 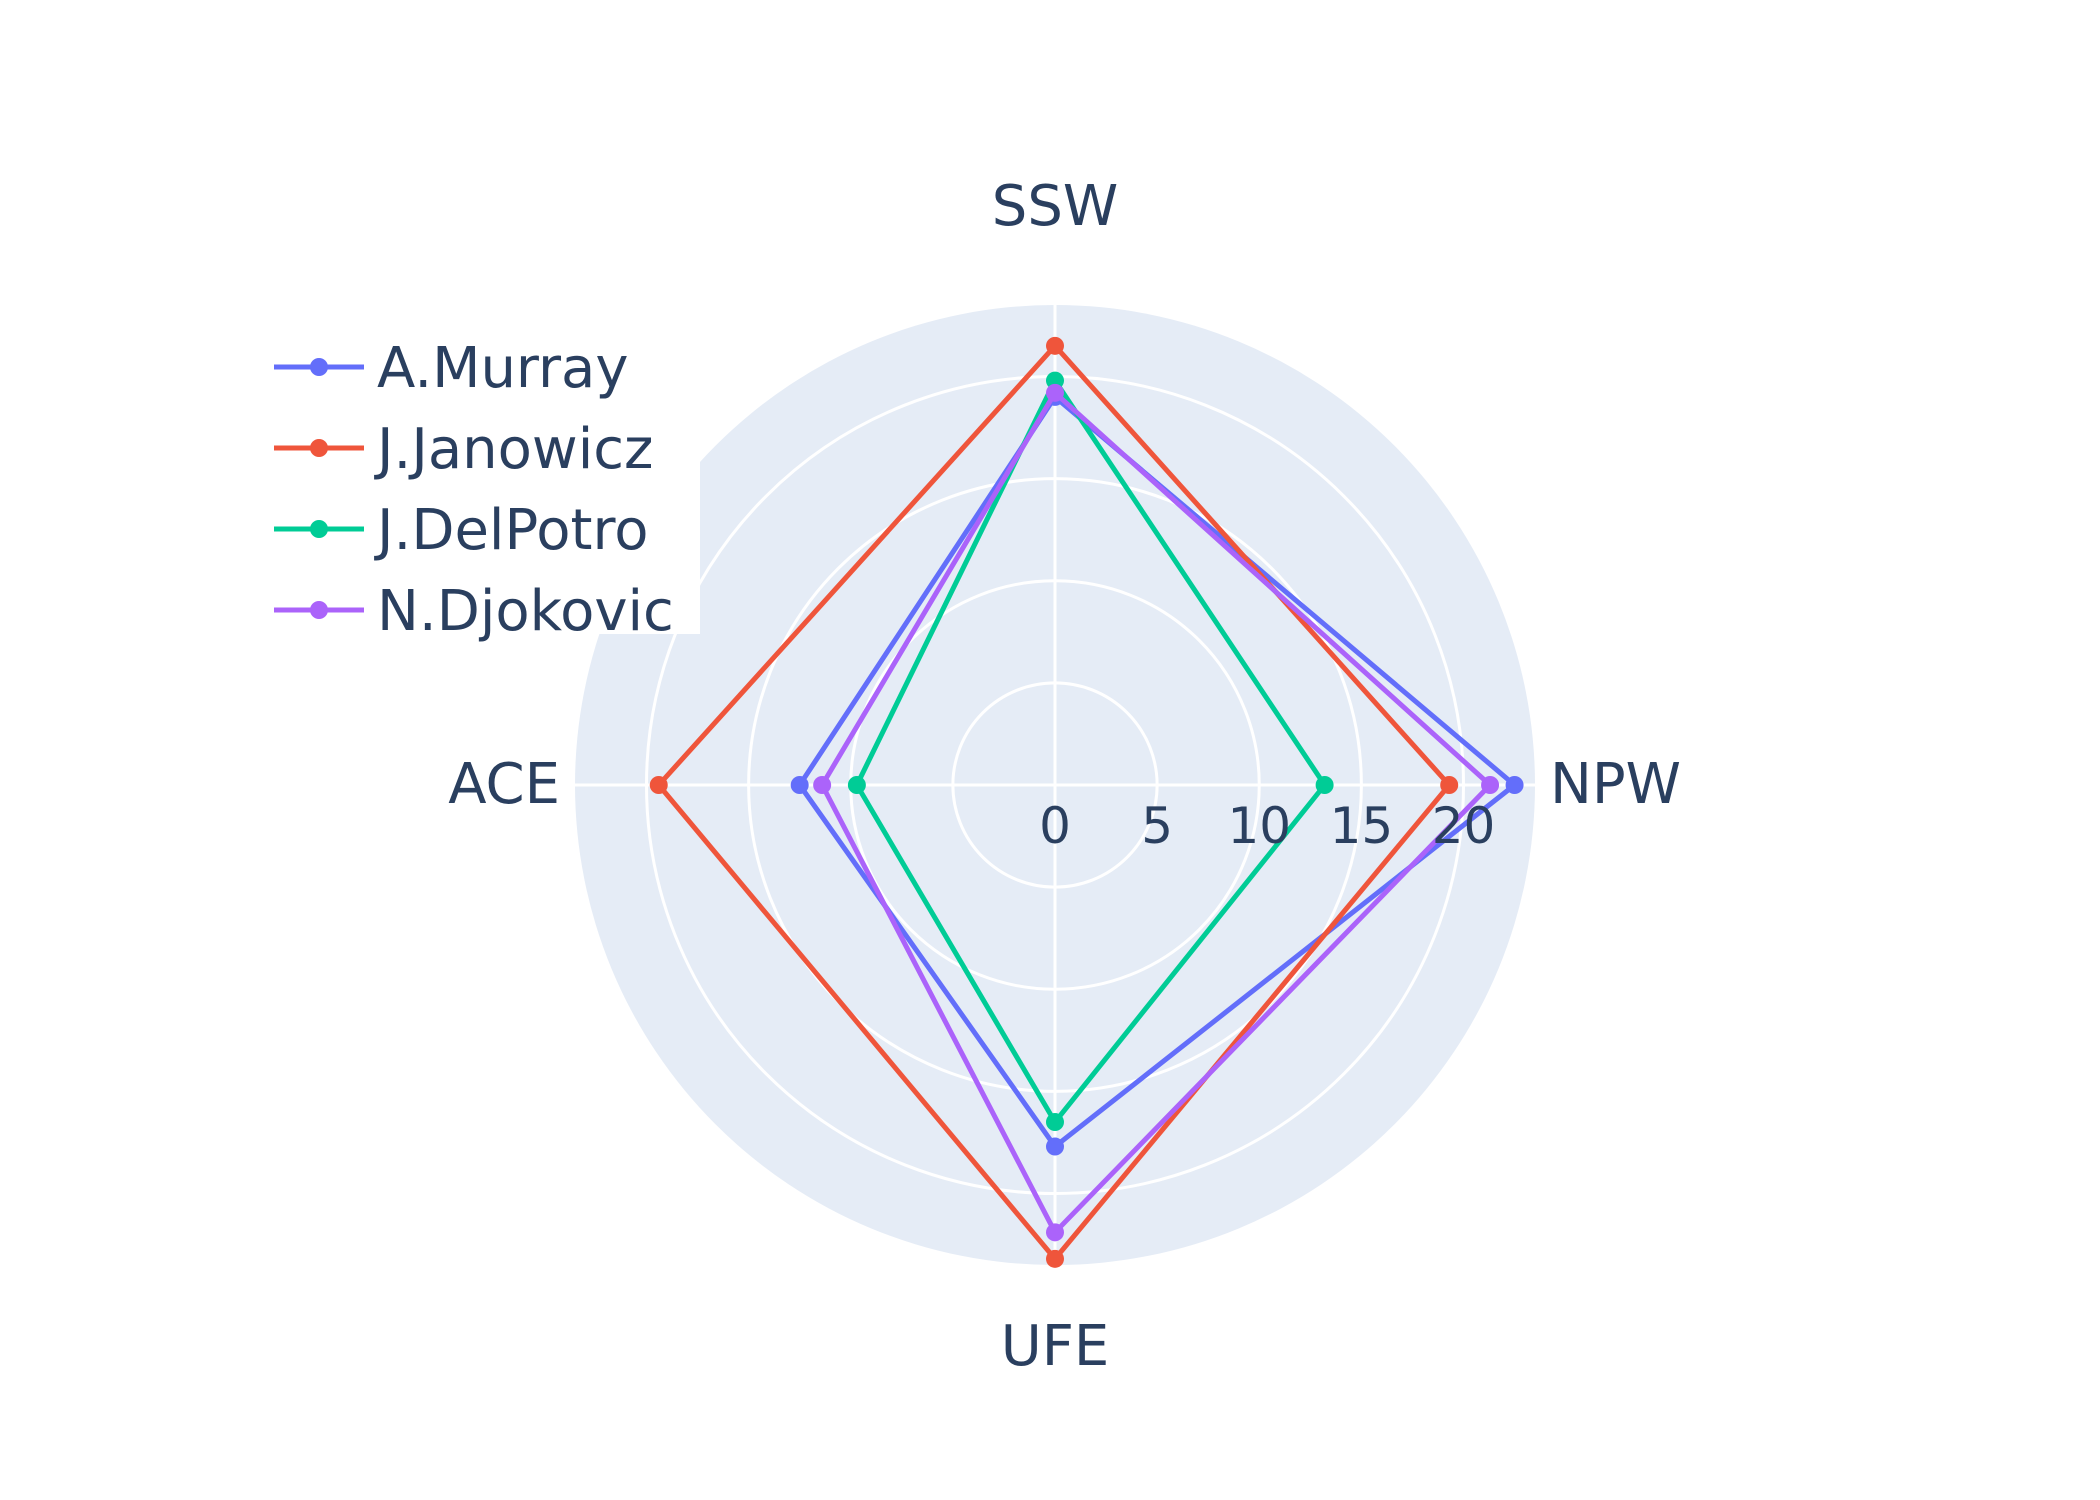 What do you see at coordinates (513, 449) in the screenshot?
I see `legend-label: J.Janowicz` at bounding box center [513, 449].